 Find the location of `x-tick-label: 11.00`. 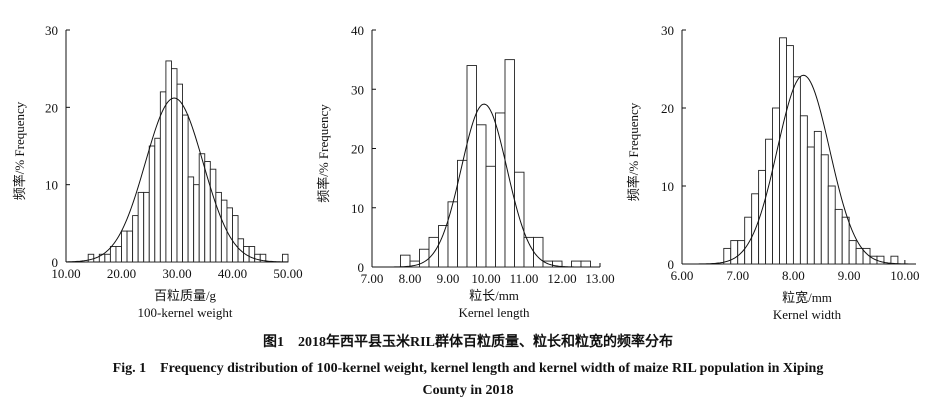

x-tick-label: 11.00 is located at coordinates (524, 278).